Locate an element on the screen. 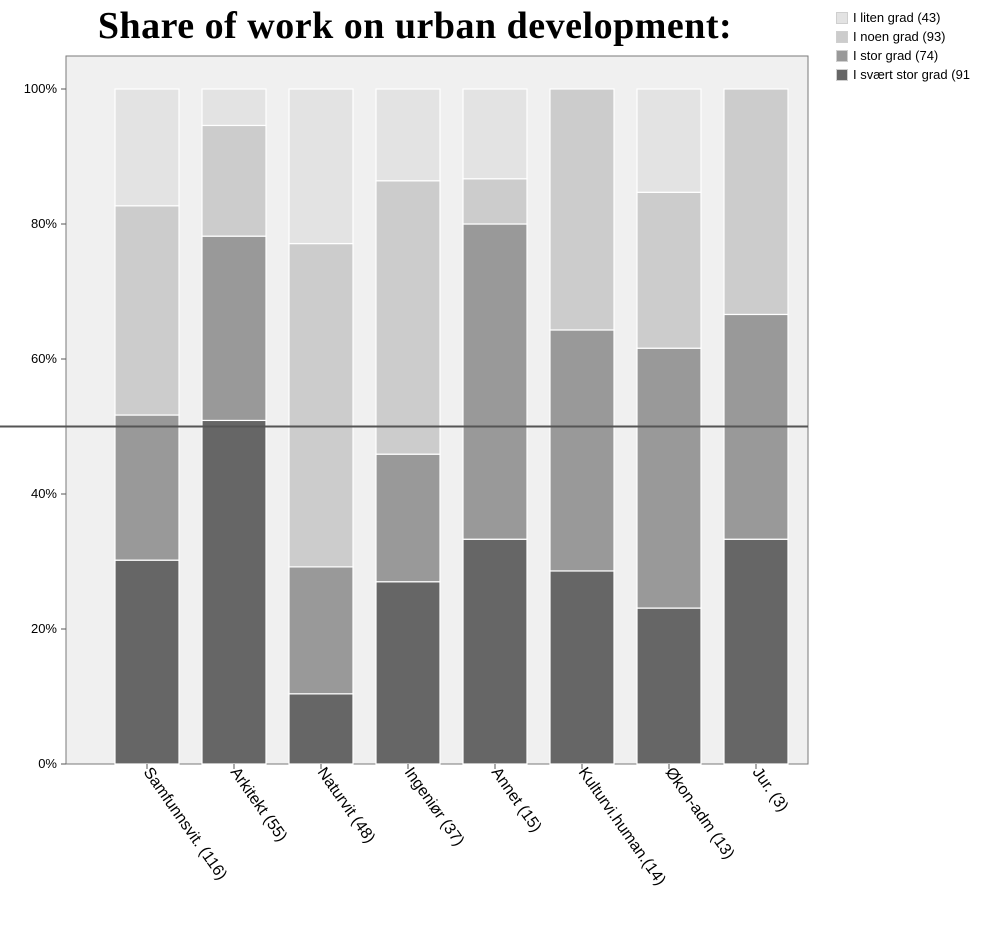 Image resolution: width=1002 pixels, height=949 pixels. y-tick-label: 0% is located at coordinates (47, 763).